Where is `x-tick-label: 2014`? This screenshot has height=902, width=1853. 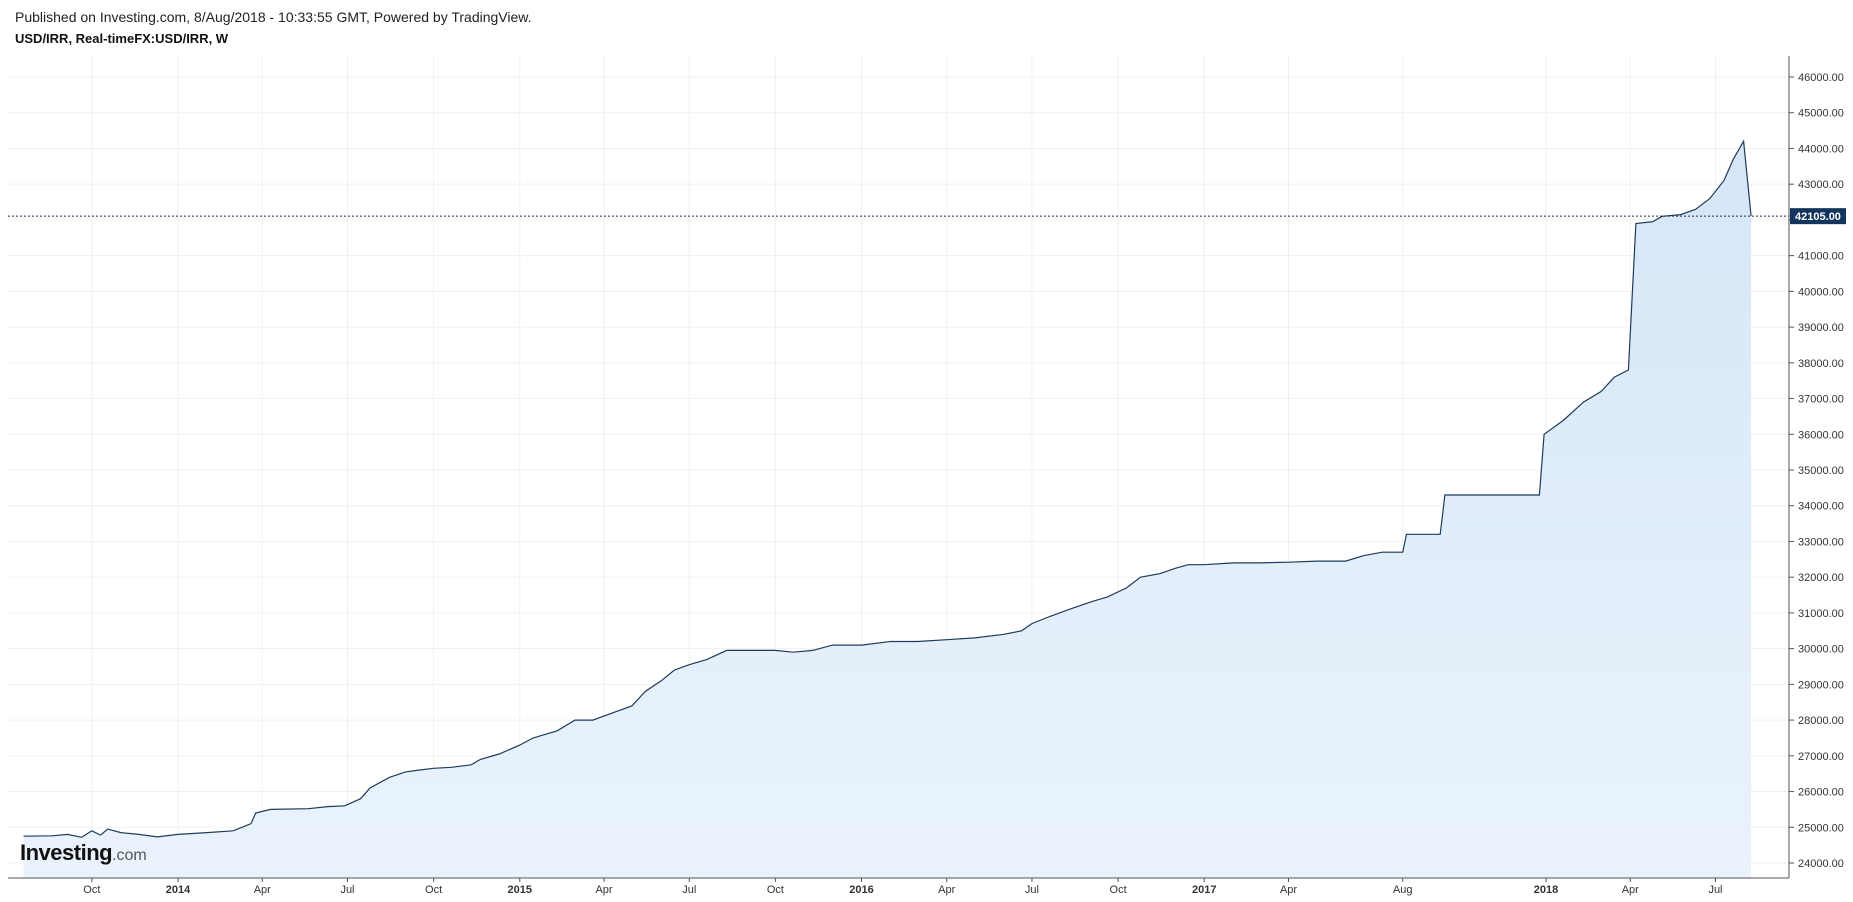 x-tick-label: 2014 is located at coordinates (178, 890).